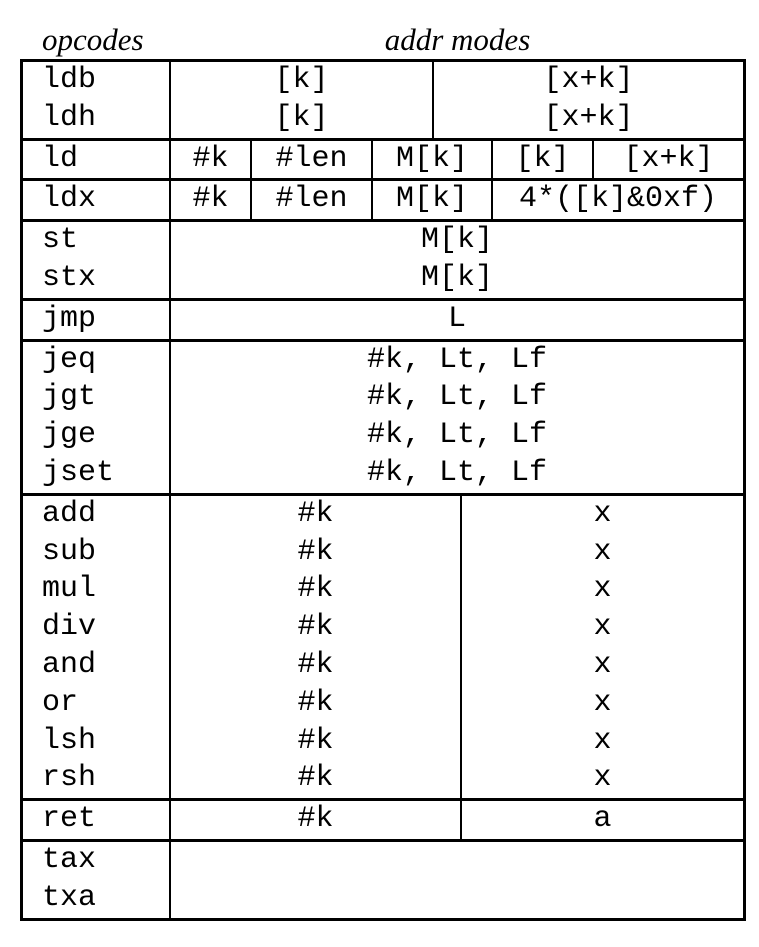 This screenshot has height=947, width=759. Describe the element at coordinates (69, 277) in the screenshot. I see `opcode-cell: stx` at that location.